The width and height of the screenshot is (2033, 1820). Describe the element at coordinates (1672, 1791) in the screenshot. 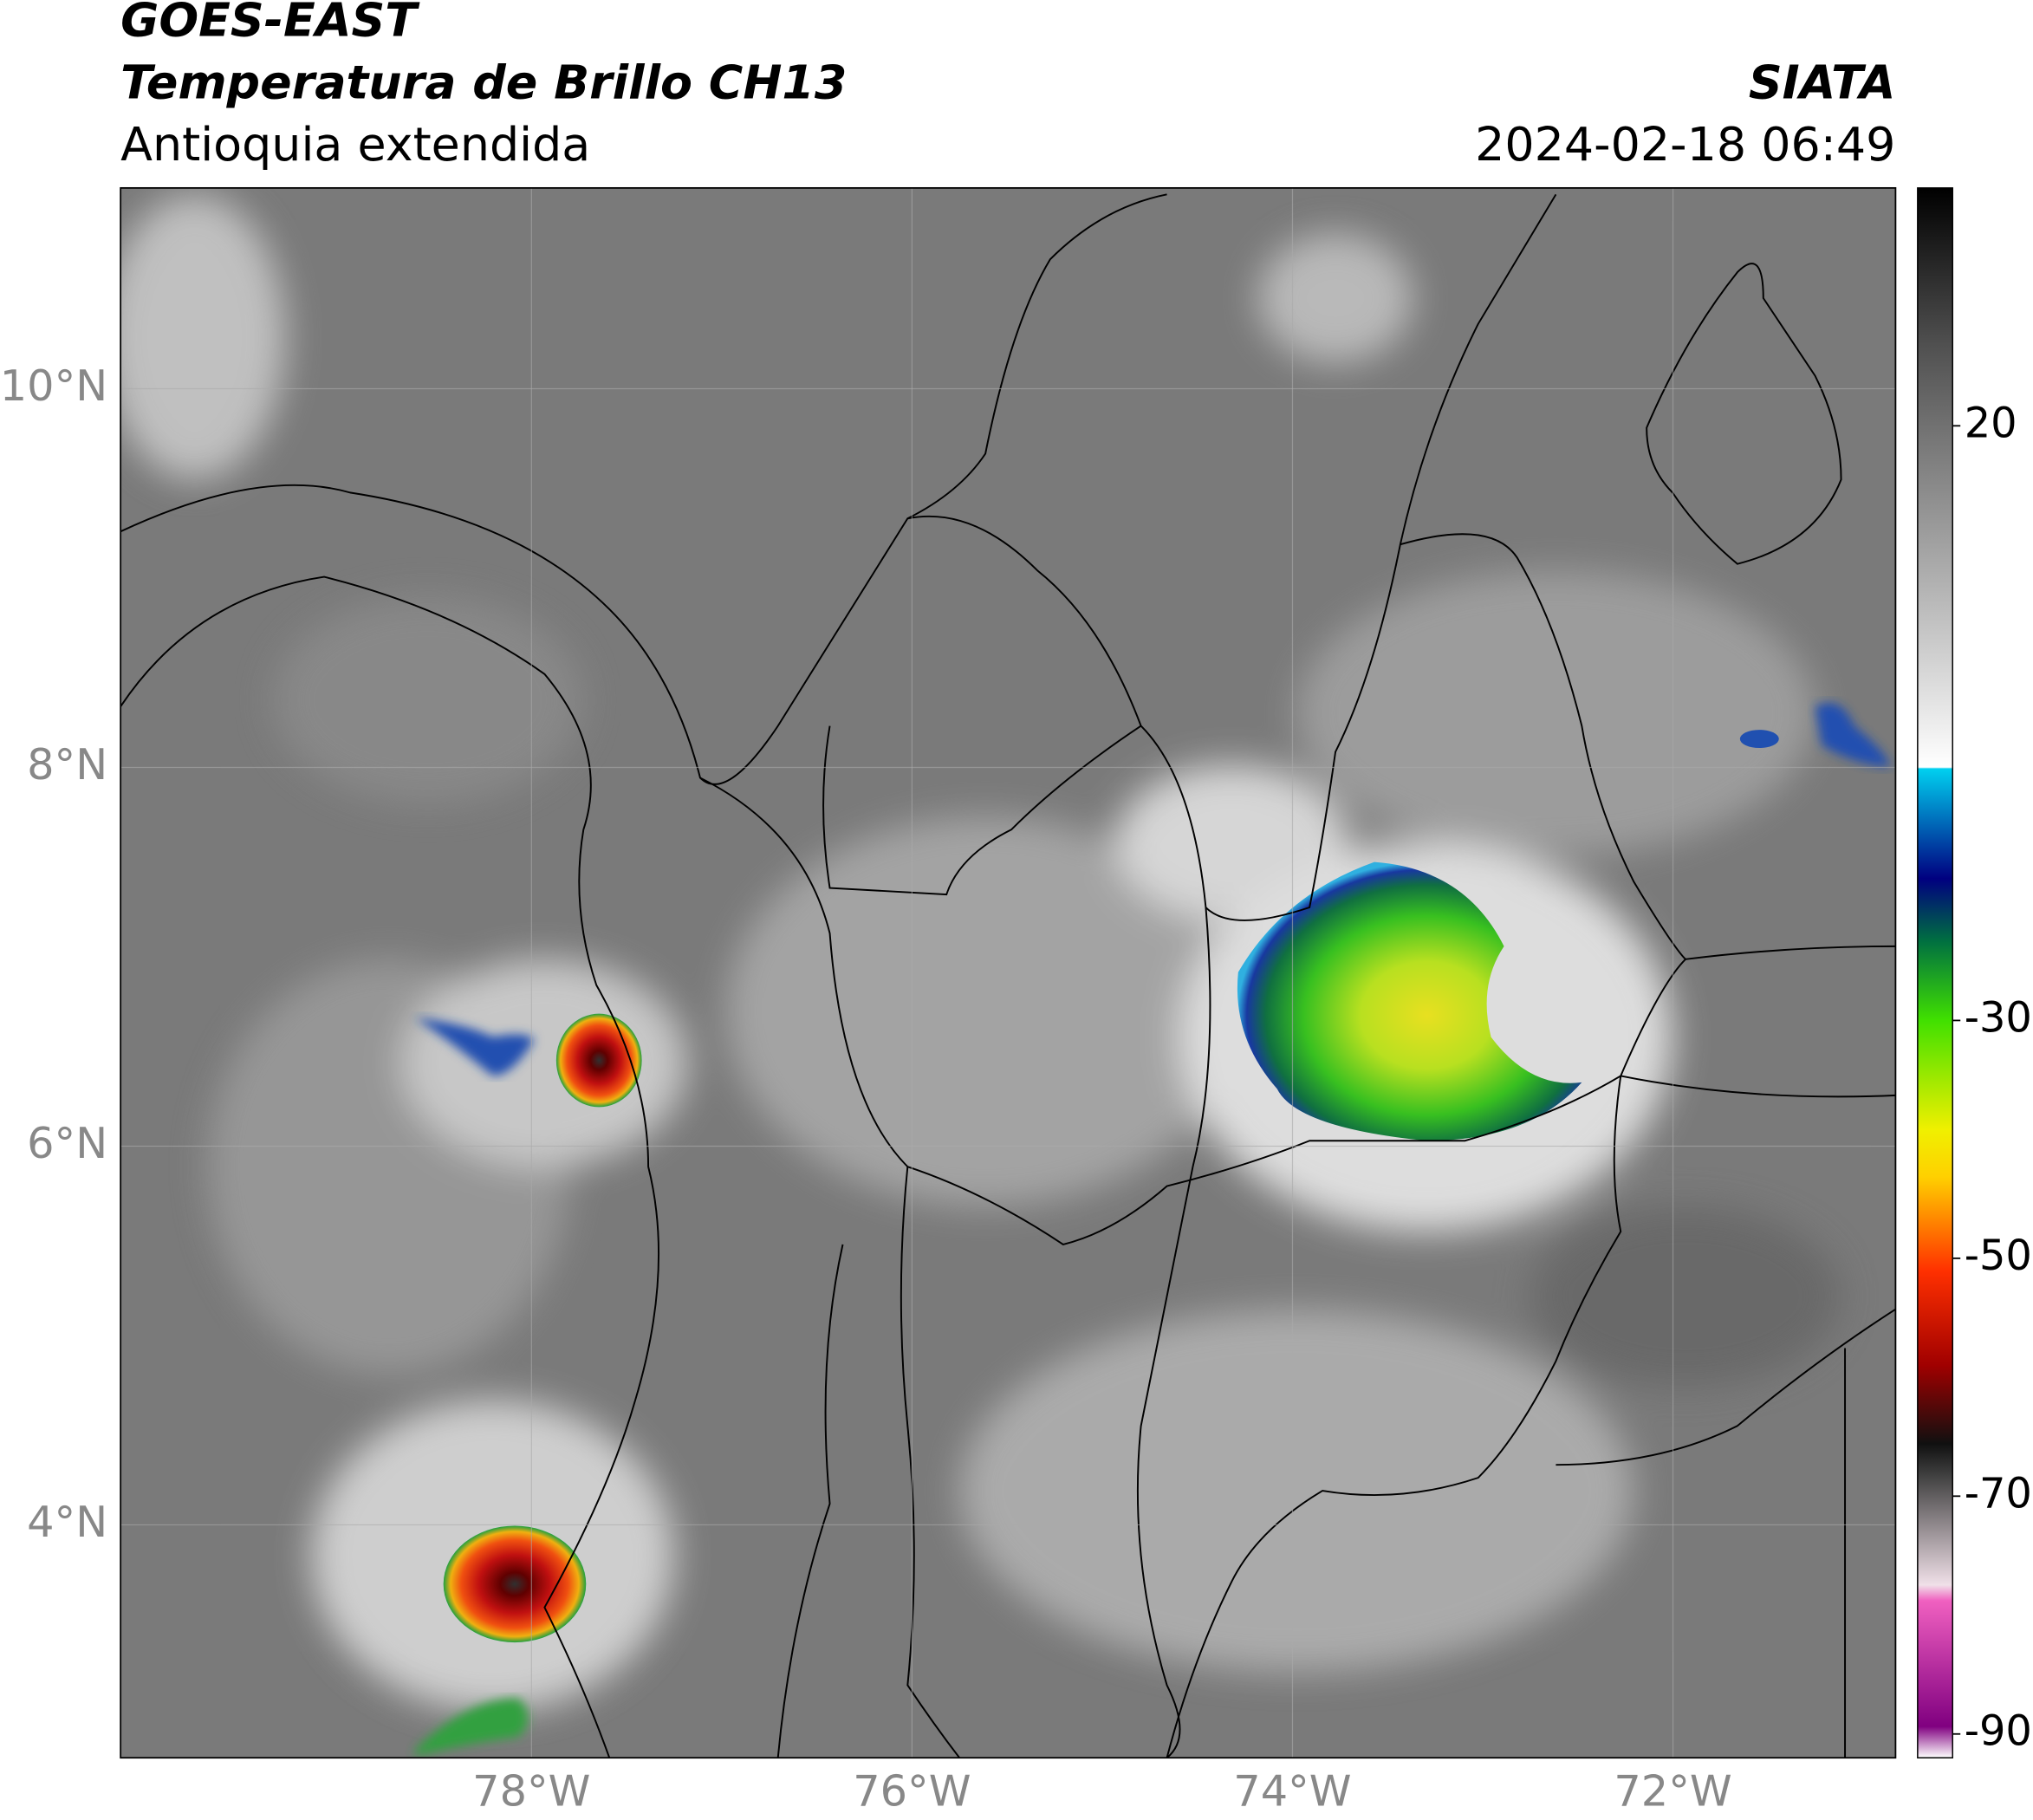

I see `lon-tick-label: 72°W` at that location.